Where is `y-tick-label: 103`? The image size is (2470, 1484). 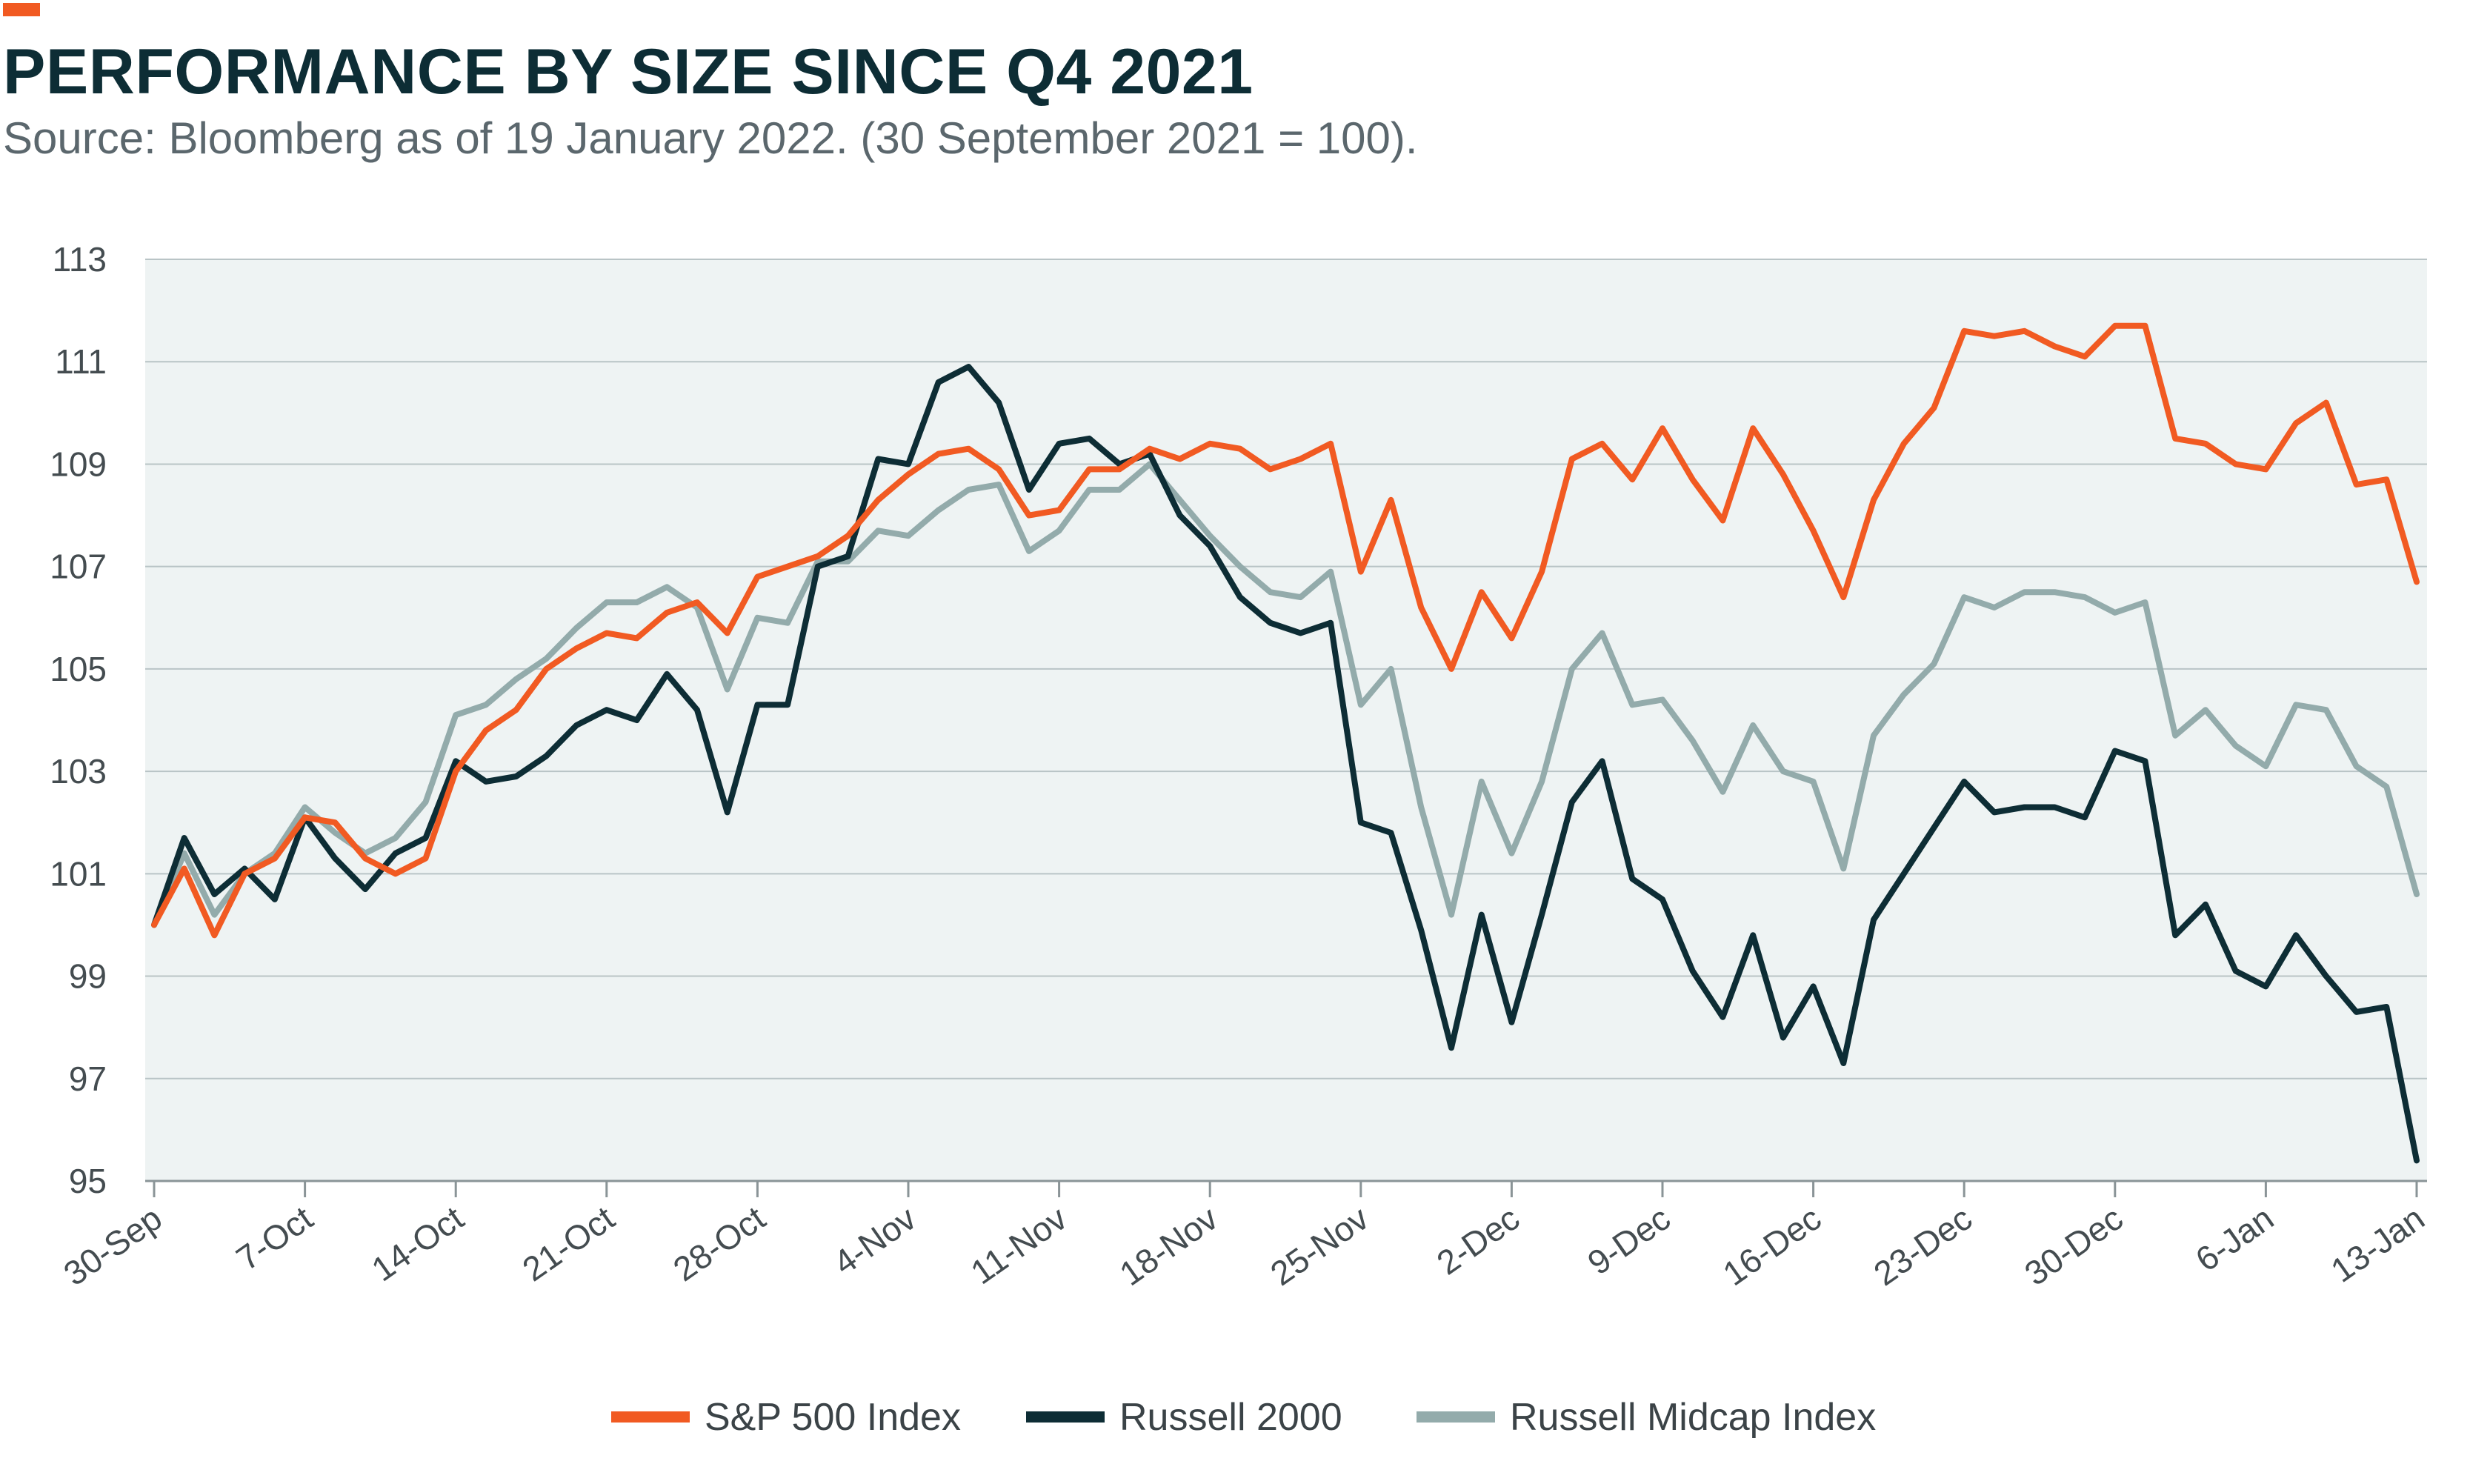 y-tick-label: 103 is located at coordinates (78, 772).